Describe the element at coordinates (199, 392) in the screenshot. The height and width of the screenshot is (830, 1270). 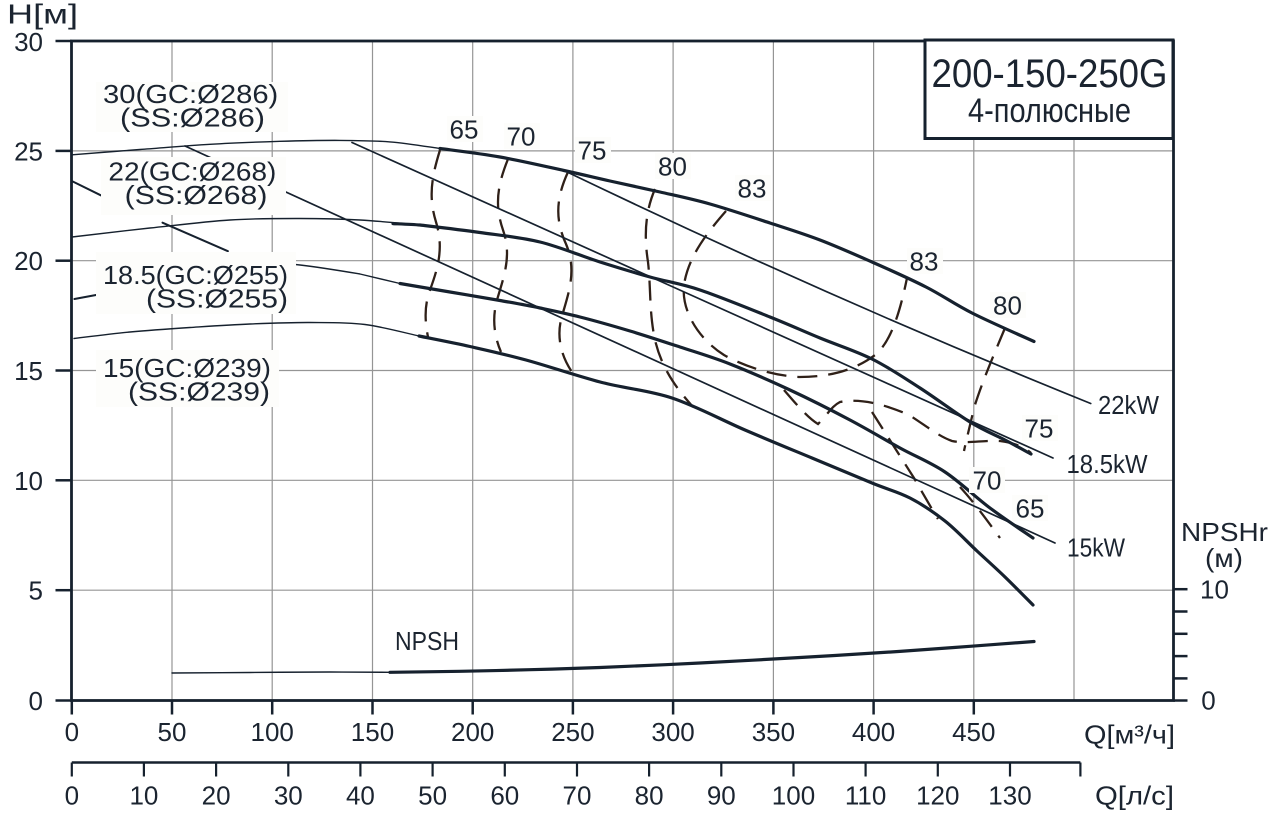
I see `svg-text: (SS:Ø239)` at that location.